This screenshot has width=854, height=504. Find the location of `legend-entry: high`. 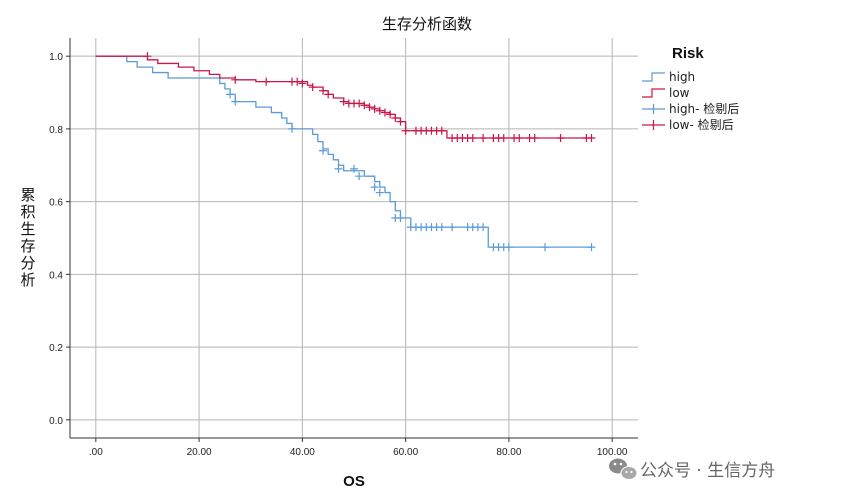

legend-entry: high is located at coordinates (682, 77).